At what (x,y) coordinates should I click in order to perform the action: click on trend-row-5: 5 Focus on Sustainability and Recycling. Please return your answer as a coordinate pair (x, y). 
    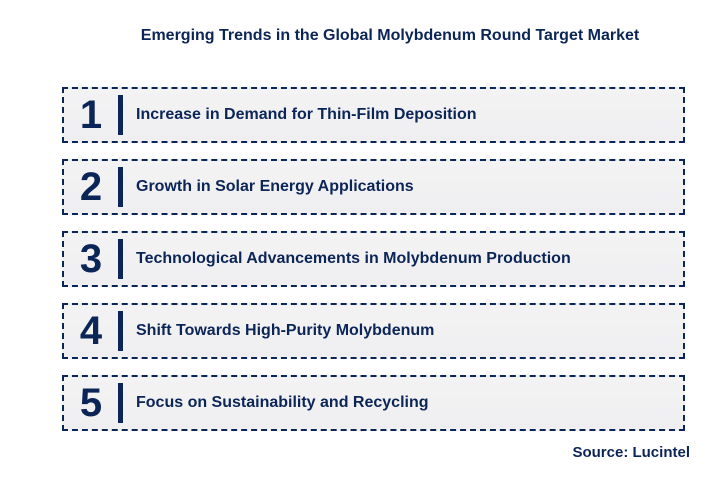
    Looking at the image, I should click on (373, 403).